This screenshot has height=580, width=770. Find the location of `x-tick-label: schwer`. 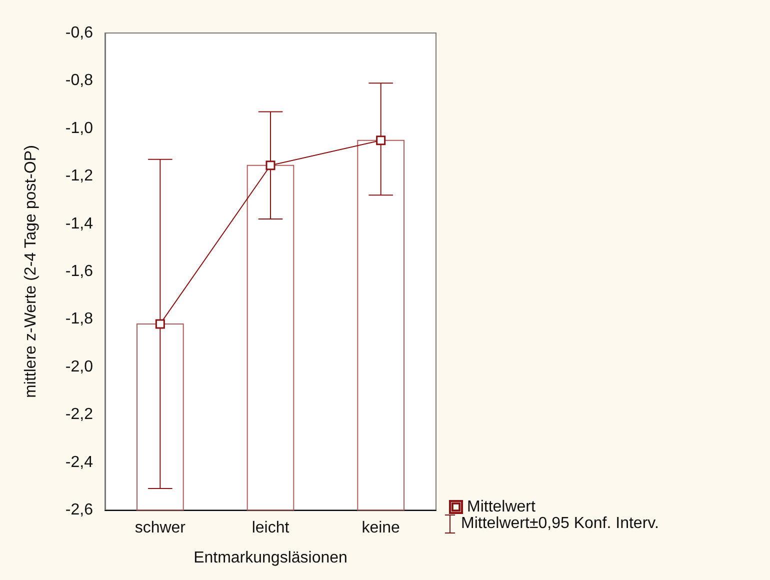

x-tick-label: schwer is located at coordinates (160, 528).